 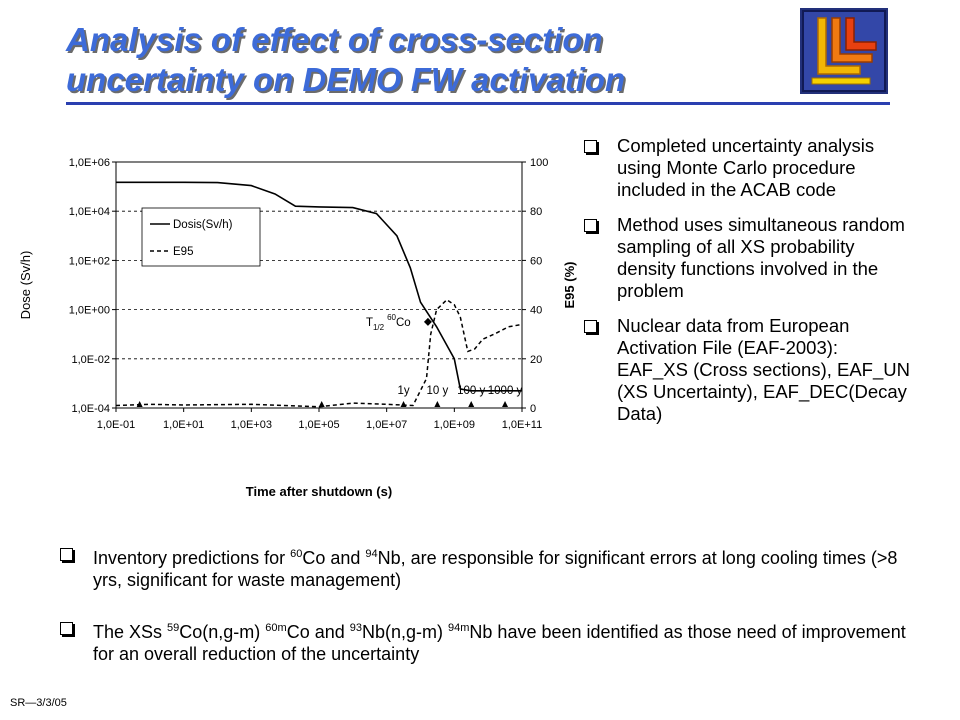 What do you see at coordinates (569, 285) in the screenshot?
I see `y-right-axis-label: E95 (%)` at bounding box center [569, 285].